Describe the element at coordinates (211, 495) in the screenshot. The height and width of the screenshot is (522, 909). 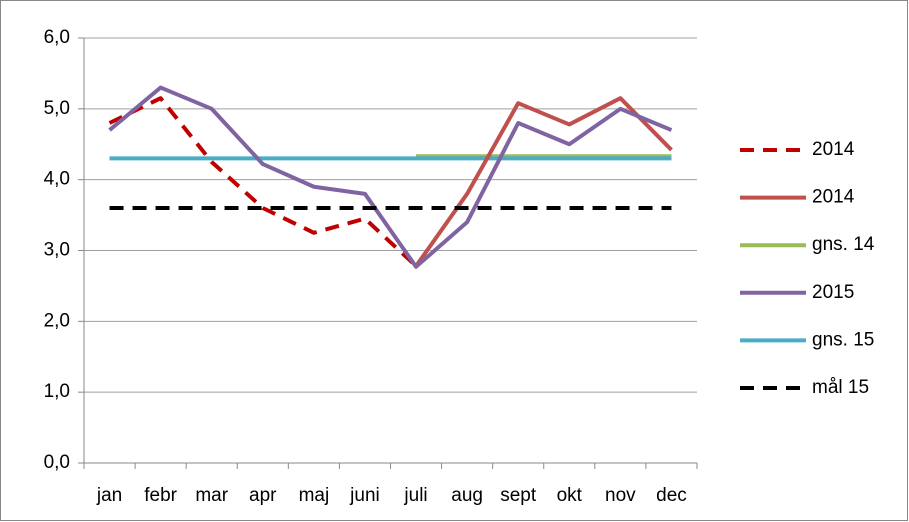
I see `x-tick-label: mar` at that location.